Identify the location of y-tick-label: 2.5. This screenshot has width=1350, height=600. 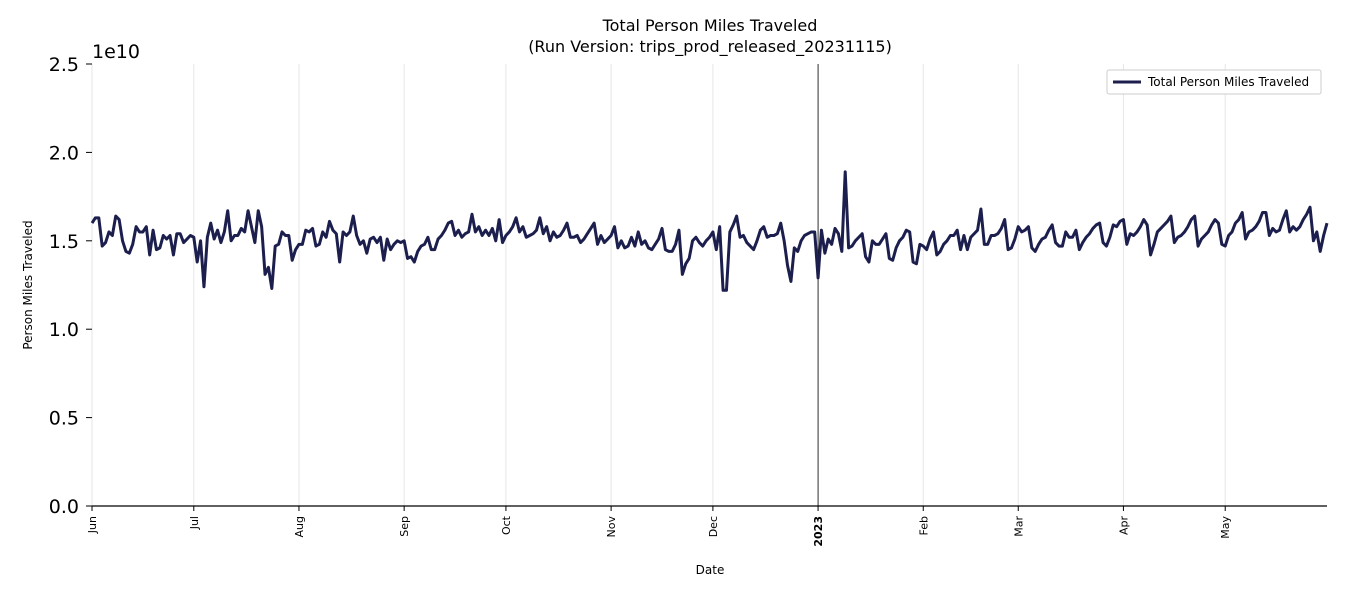
(64, 65).